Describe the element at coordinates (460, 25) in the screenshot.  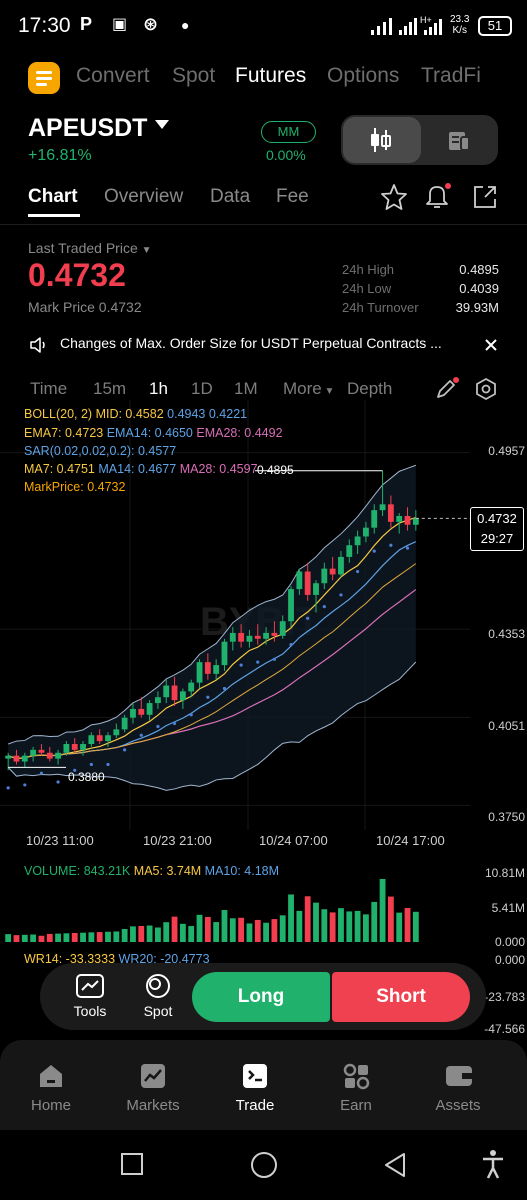
I see `network-speed: 23.3 K/s` at that location.